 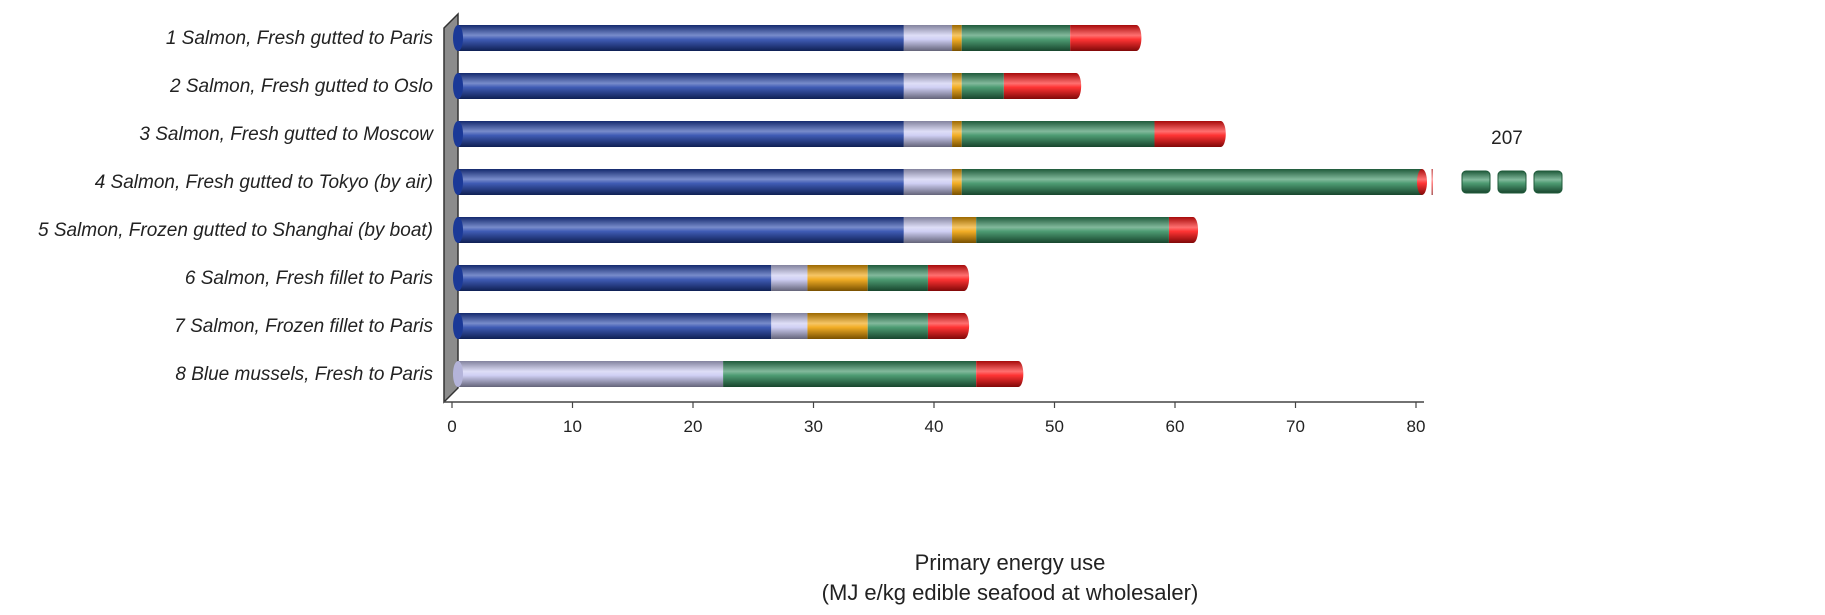 I want to click on overflow-value-label: 207, so click(x=1507, y=138).